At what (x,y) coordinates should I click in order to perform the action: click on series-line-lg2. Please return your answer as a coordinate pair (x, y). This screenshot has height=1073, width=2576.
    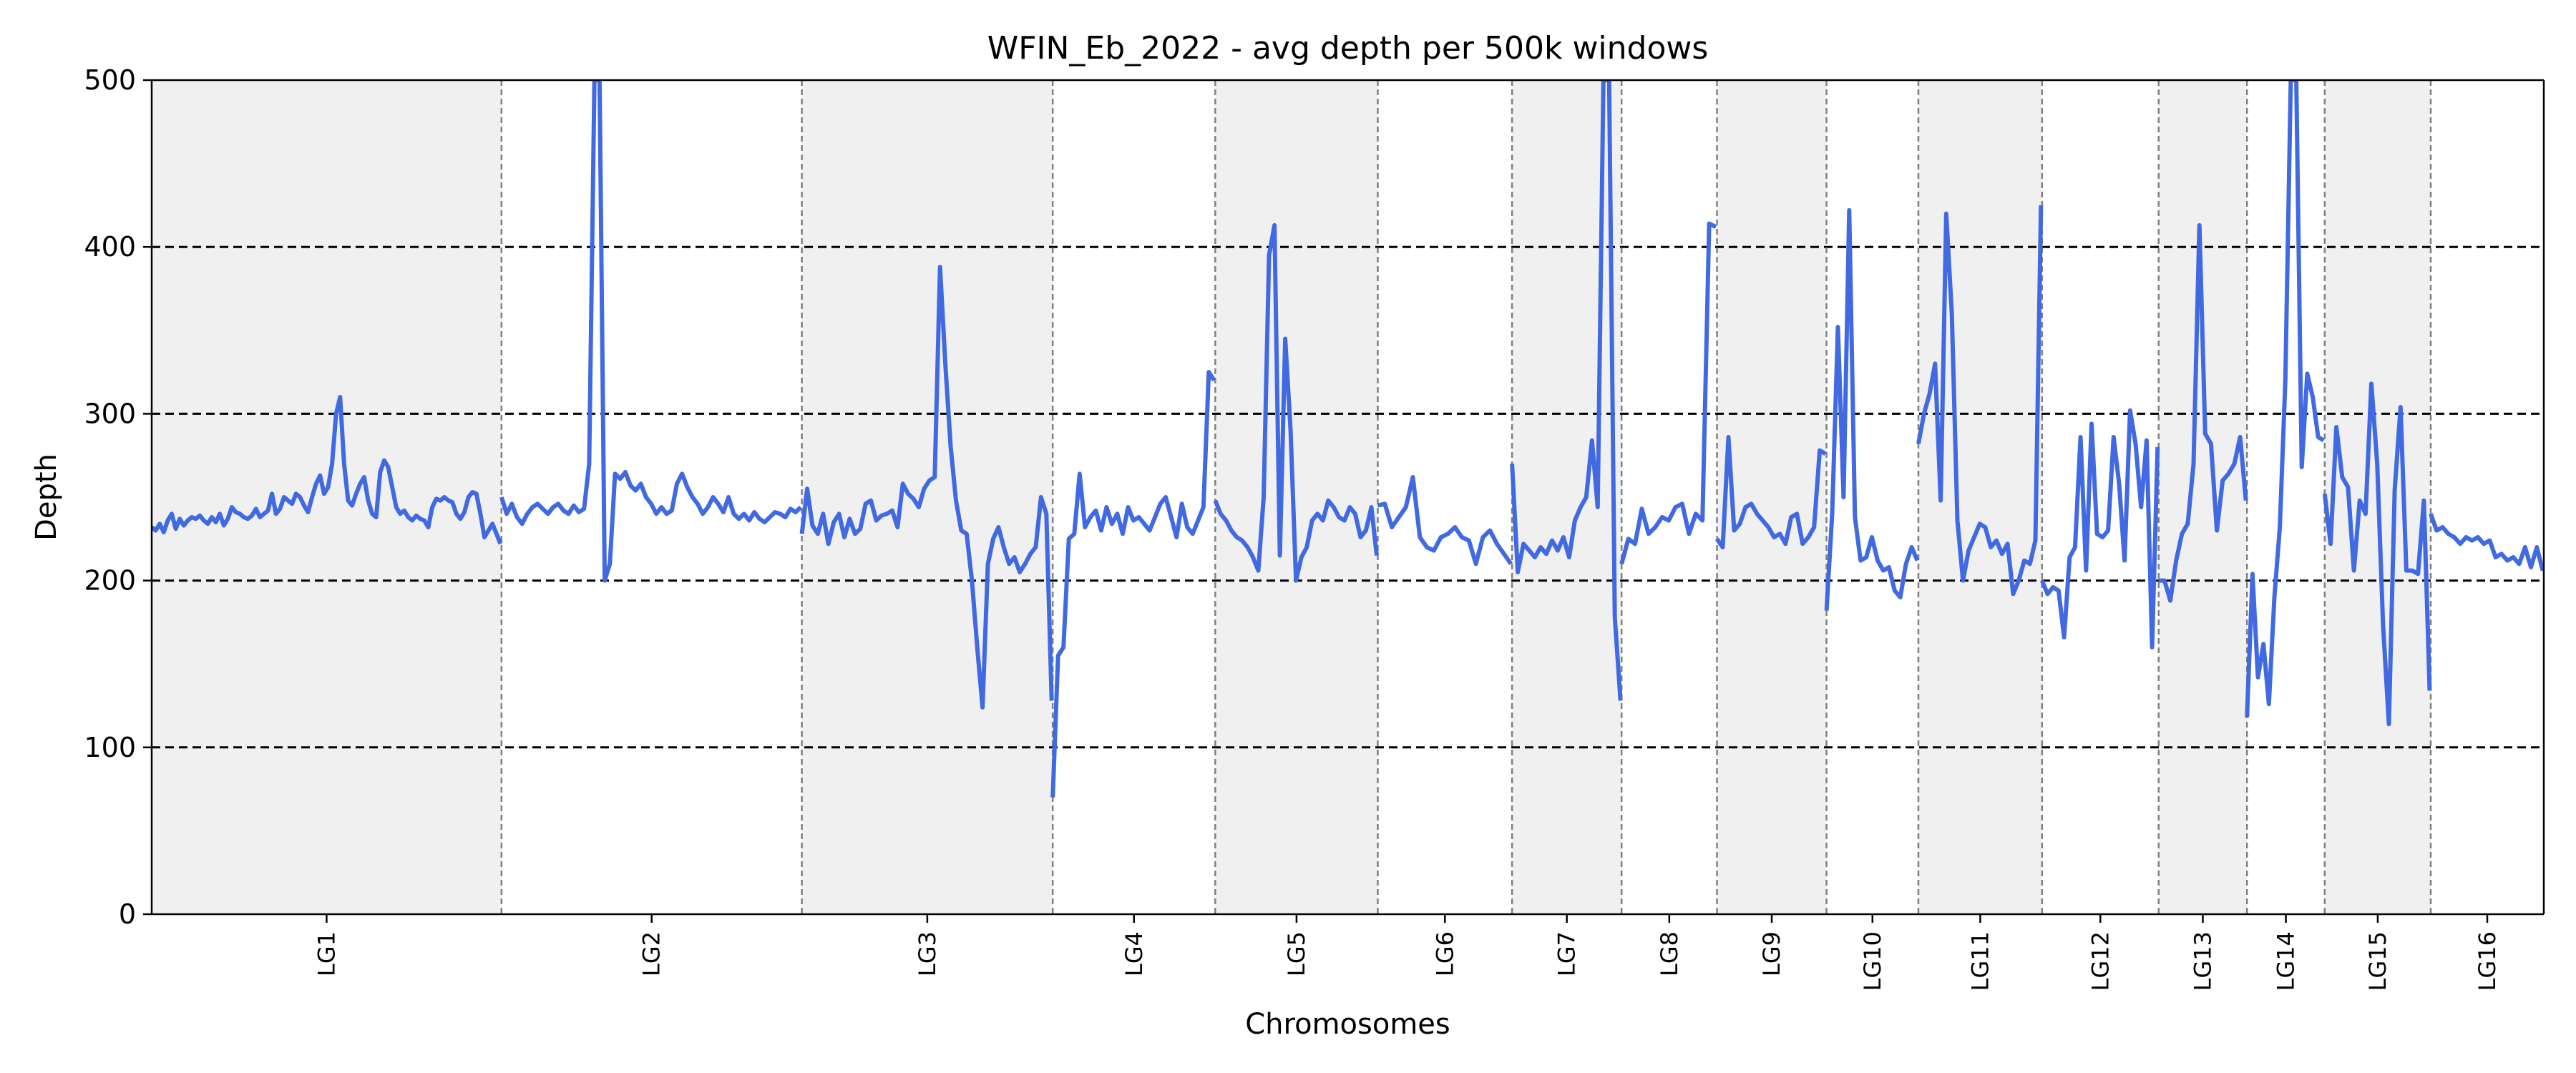
    Looking at the image, I should click on (651, 331).